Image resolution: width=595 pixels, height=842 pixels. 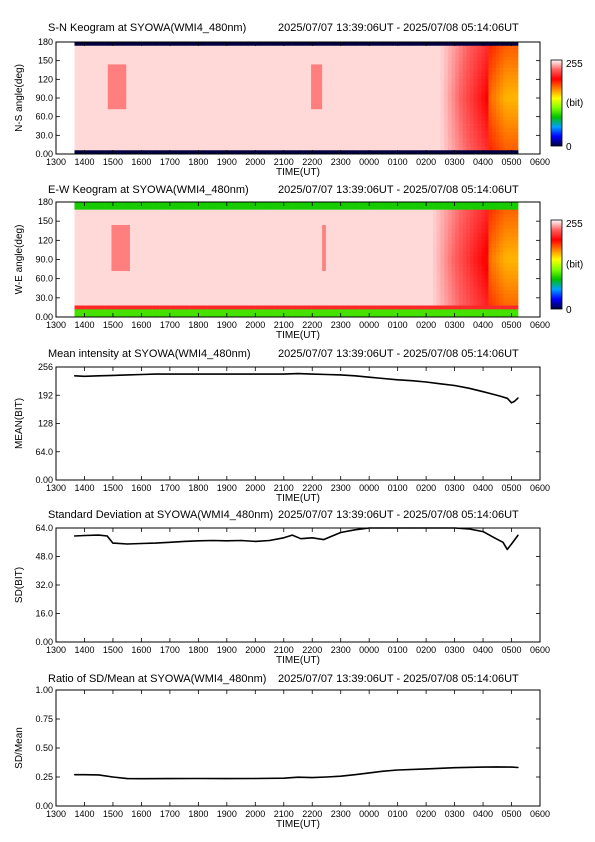 I want to click on x-tick-label: 0500, so click(x=512, y=162).